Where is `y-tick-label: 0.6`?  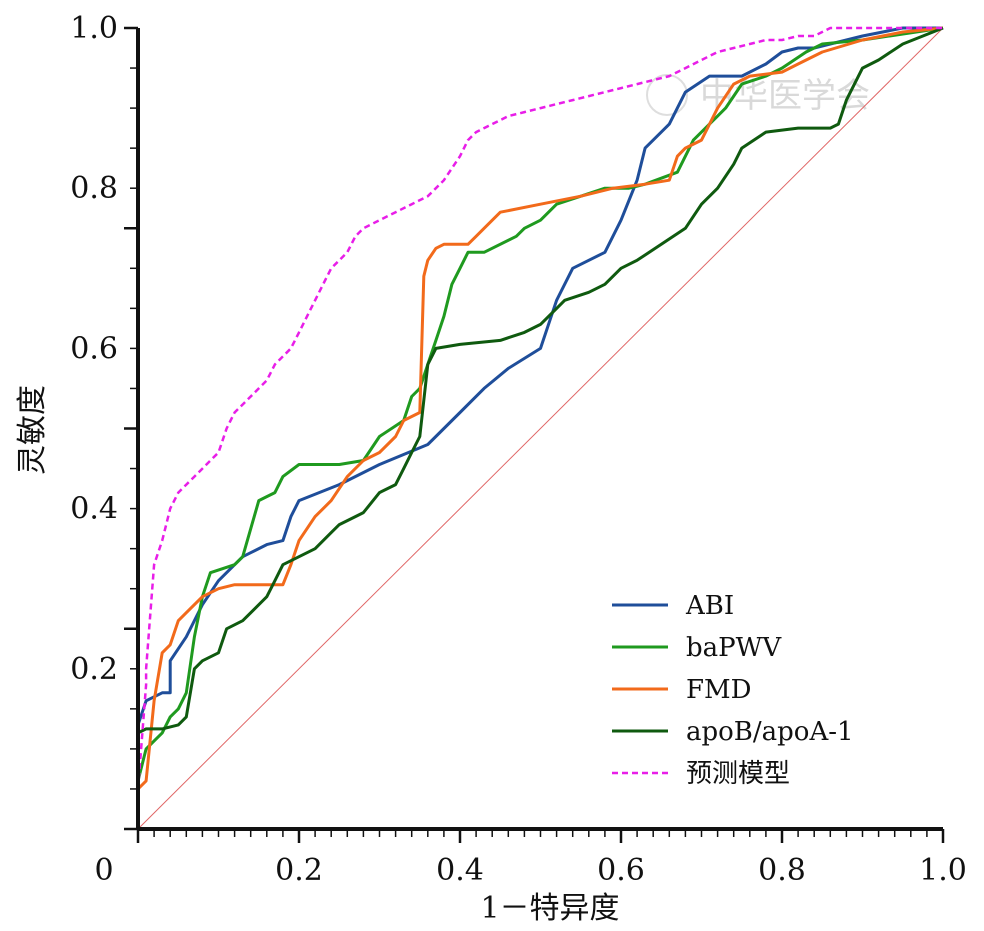
y-tick-label: 0.6 is located at coordinates (94, 348).